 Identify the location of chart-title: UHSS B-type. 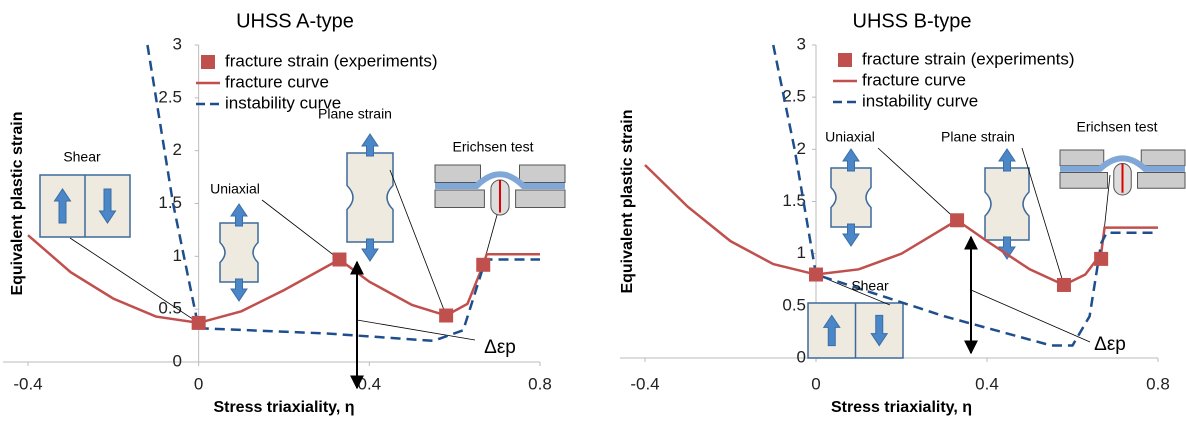
(912, 21).